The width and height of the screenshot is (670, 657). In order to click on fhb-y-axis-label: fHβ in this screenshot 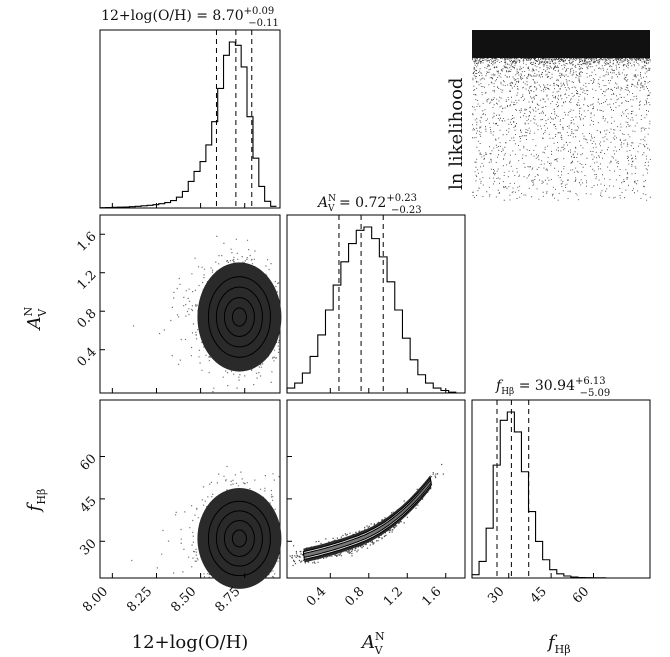, I will do `click(36, 501)`.